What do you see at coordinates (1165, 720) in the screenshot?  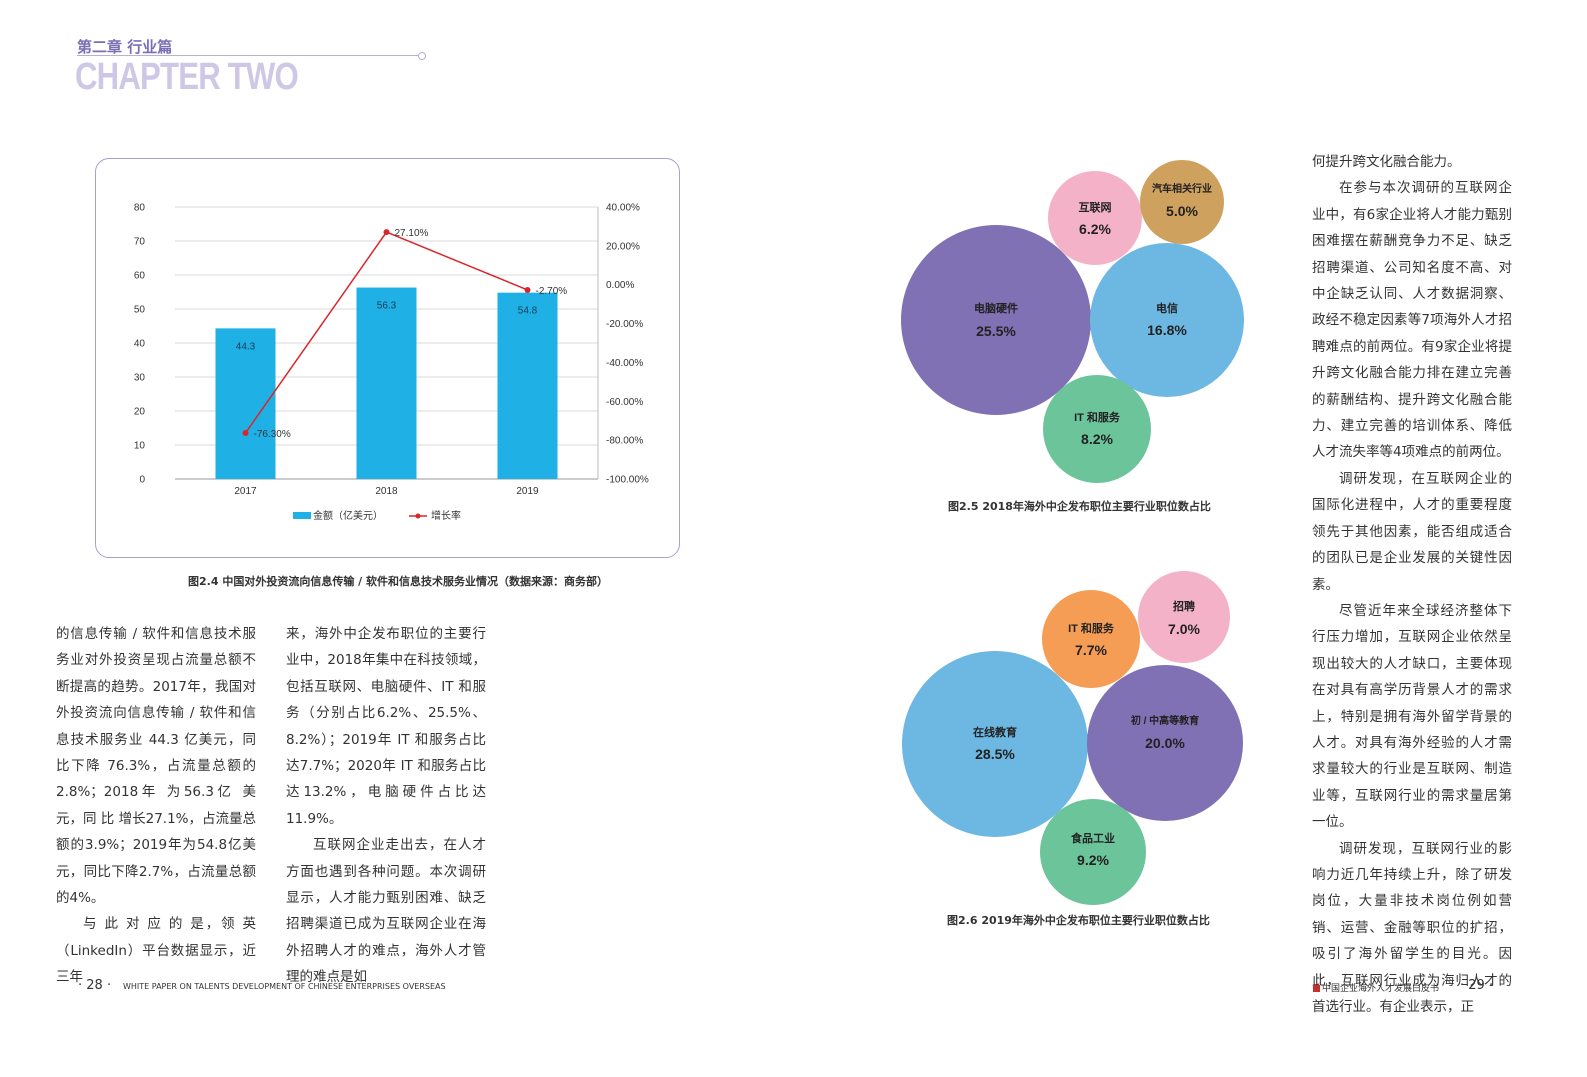 I see `bubble-label: 初 / 中高等教育` at bounding box center [1165, 720].